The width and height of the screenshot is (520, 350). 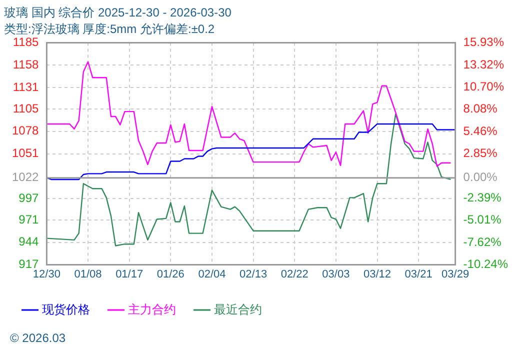 What do you see at coordinates (26, 108) in the screenshot?
I see `y-tick-label: 1105` at bounding box center [26, 108].